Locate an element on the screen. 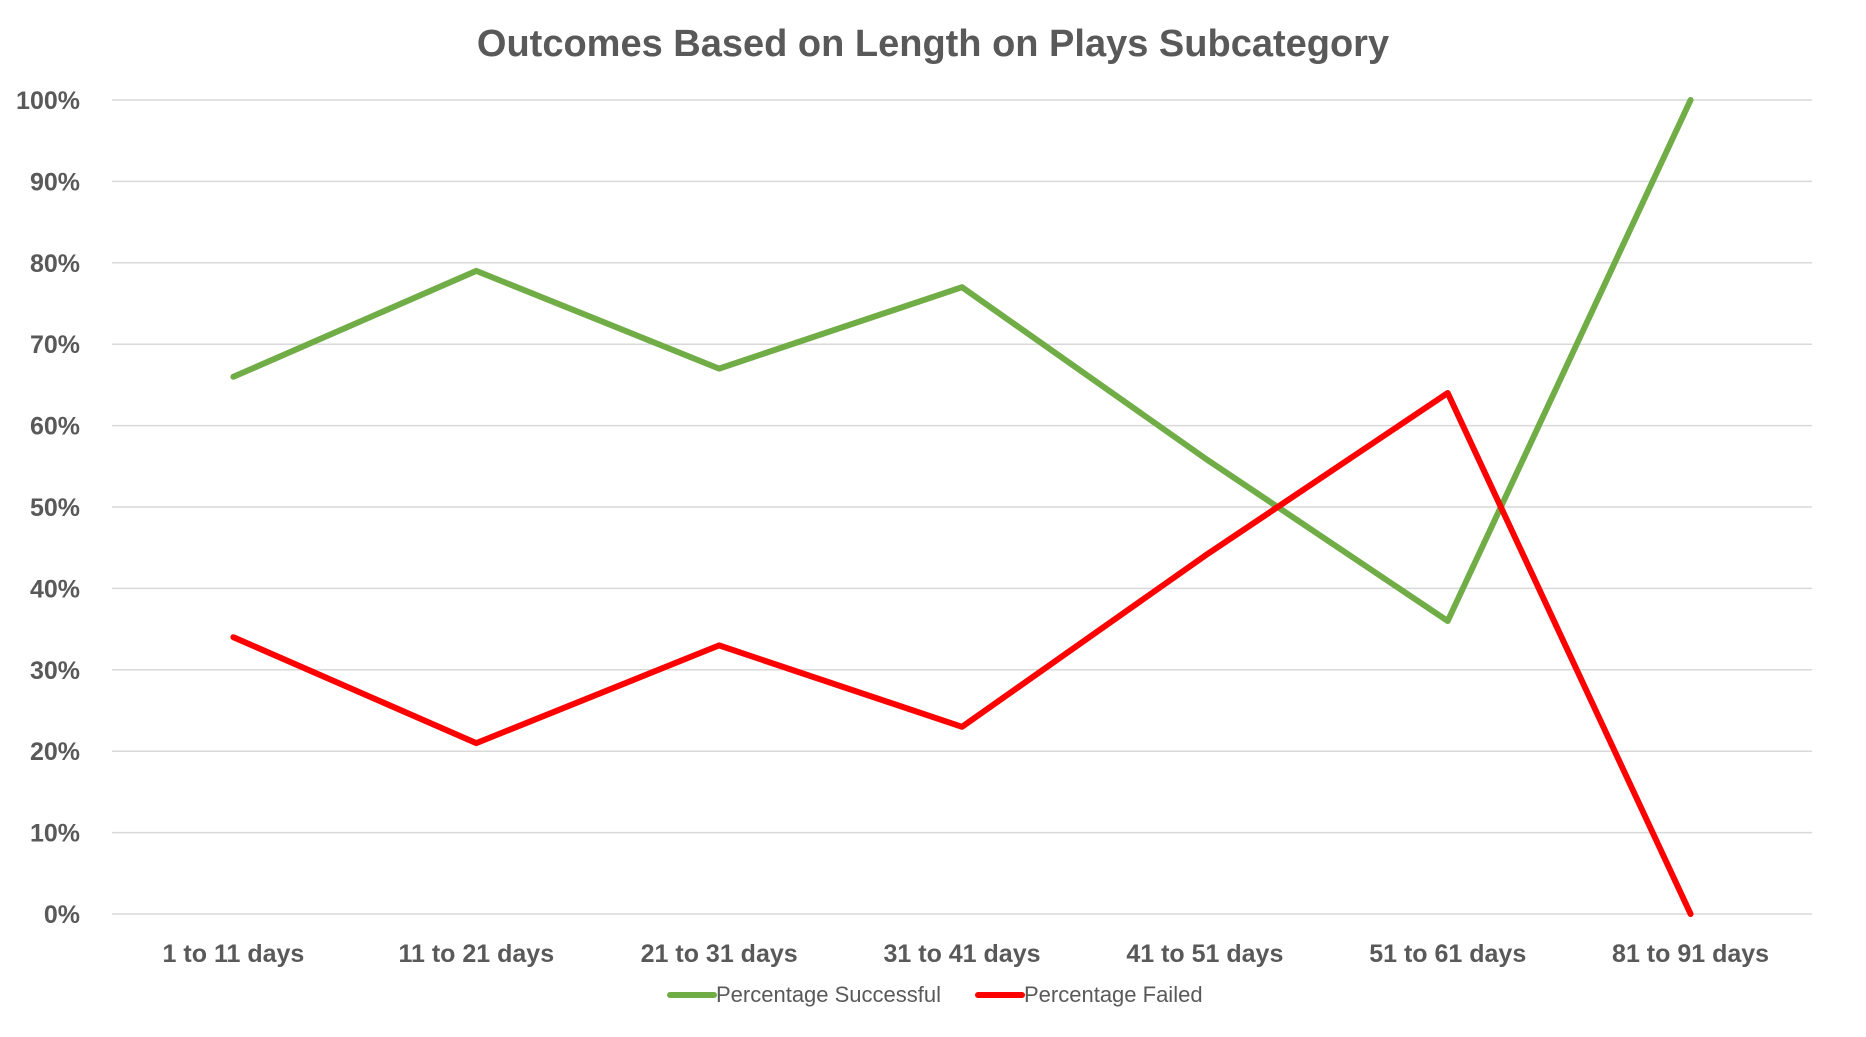  y-tick-label: 0% is located at coordinates (62, 915).